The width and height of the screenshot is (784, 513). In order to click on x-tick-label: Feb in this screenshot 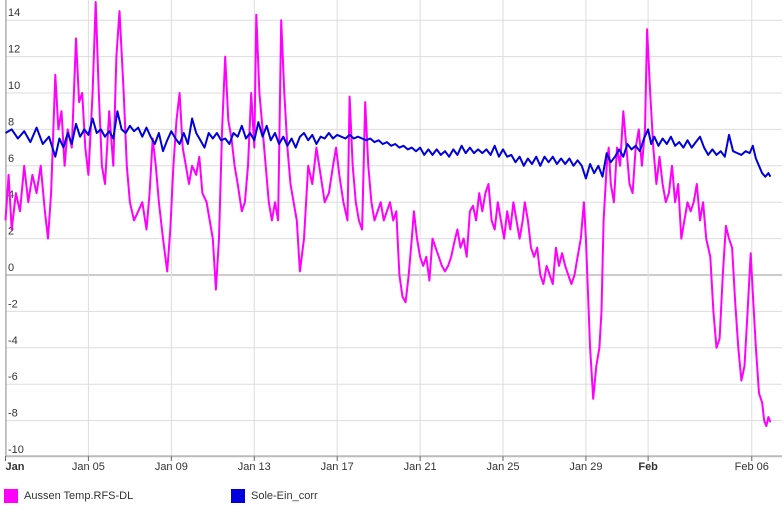, I will do `click(648, 467)`.